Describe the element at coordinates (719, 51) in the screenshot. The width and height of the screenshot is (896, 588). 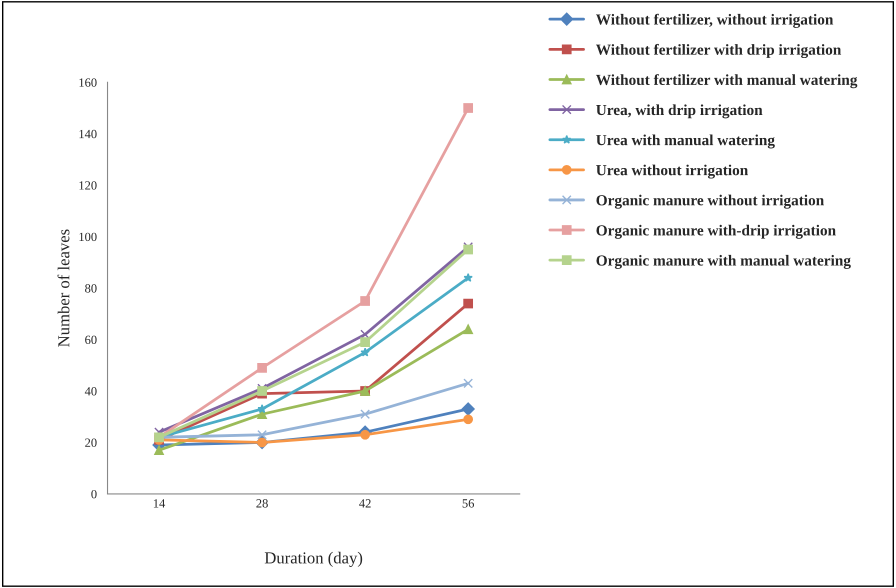
I see `legend-label: Without fertilizer with drip irrigation` at that location.